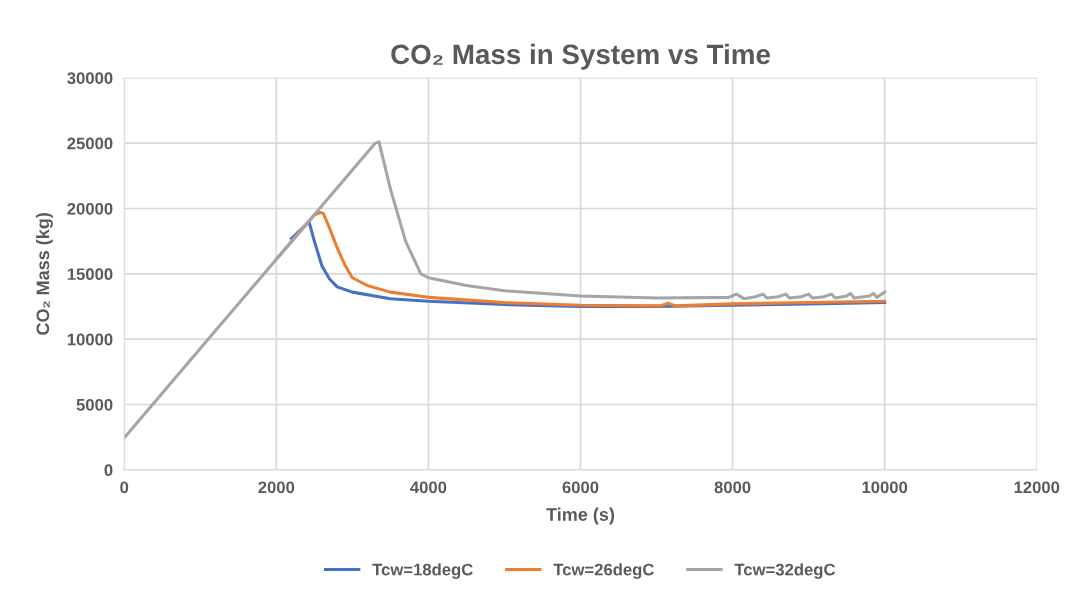 This screenshot has height=594, width=1071. Describe the element at coordinates (580, 56) in the screenshot. I see `chart-title: CO₂ Mass in System vs Time` at that location.